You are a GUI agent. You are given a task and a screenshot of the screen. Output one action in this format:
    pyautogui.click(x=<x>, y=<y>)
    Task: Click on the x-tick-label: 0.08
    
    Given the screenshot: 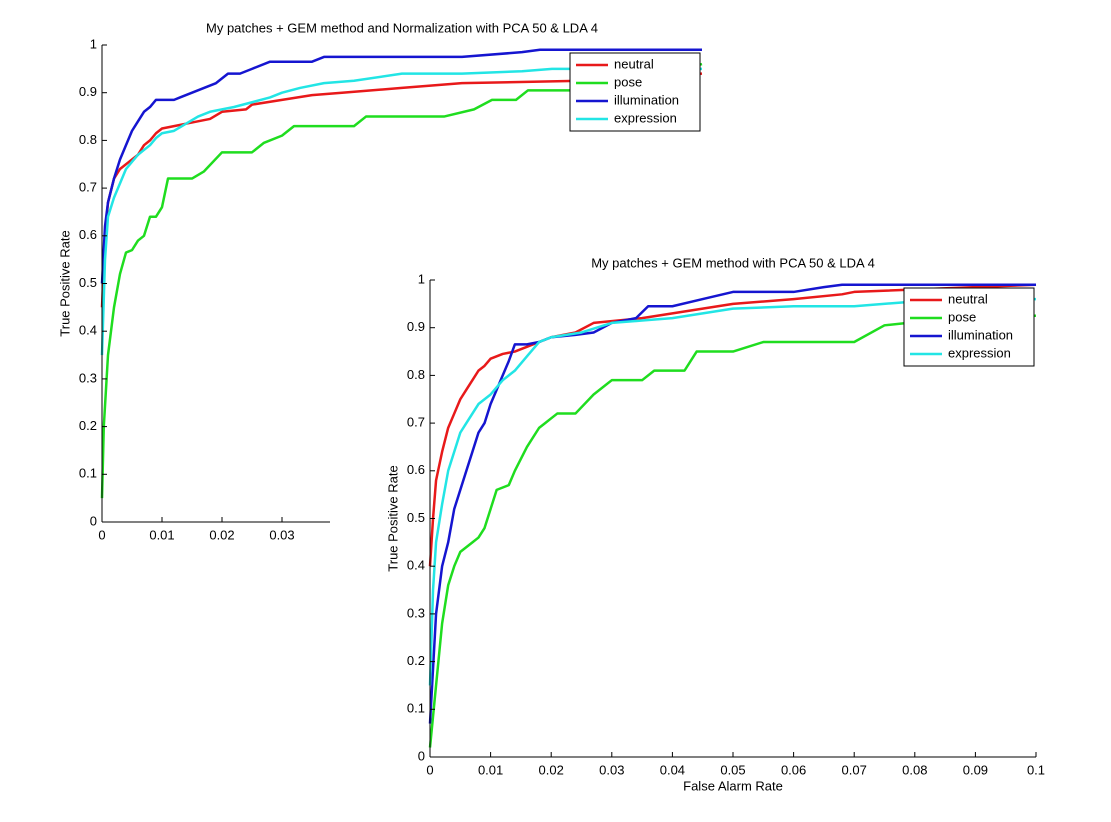 What is the action you would take?
    pyautogui.click(x=914, y=769)
    